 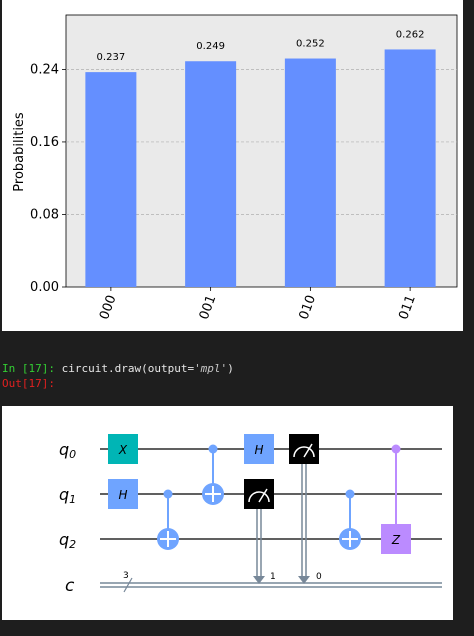 What do you see at coordinates (208, 307) in the screenshot?
I see `x-tick-label: 001` at bounding box center [208, 307].